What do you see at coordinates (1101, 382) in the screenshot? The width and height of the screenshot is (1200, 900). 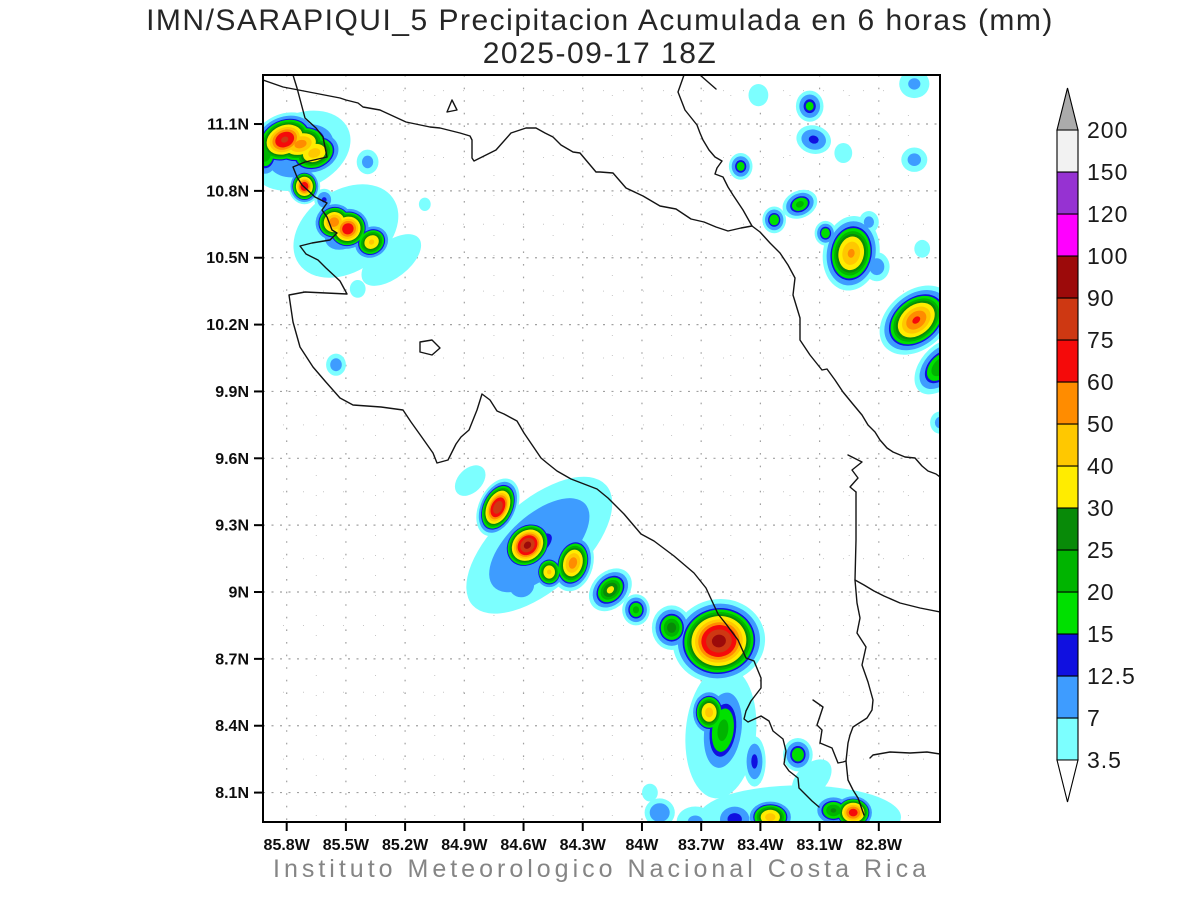 I see `colorbar-tick-label: 60` at bounding box center [1101, 382].